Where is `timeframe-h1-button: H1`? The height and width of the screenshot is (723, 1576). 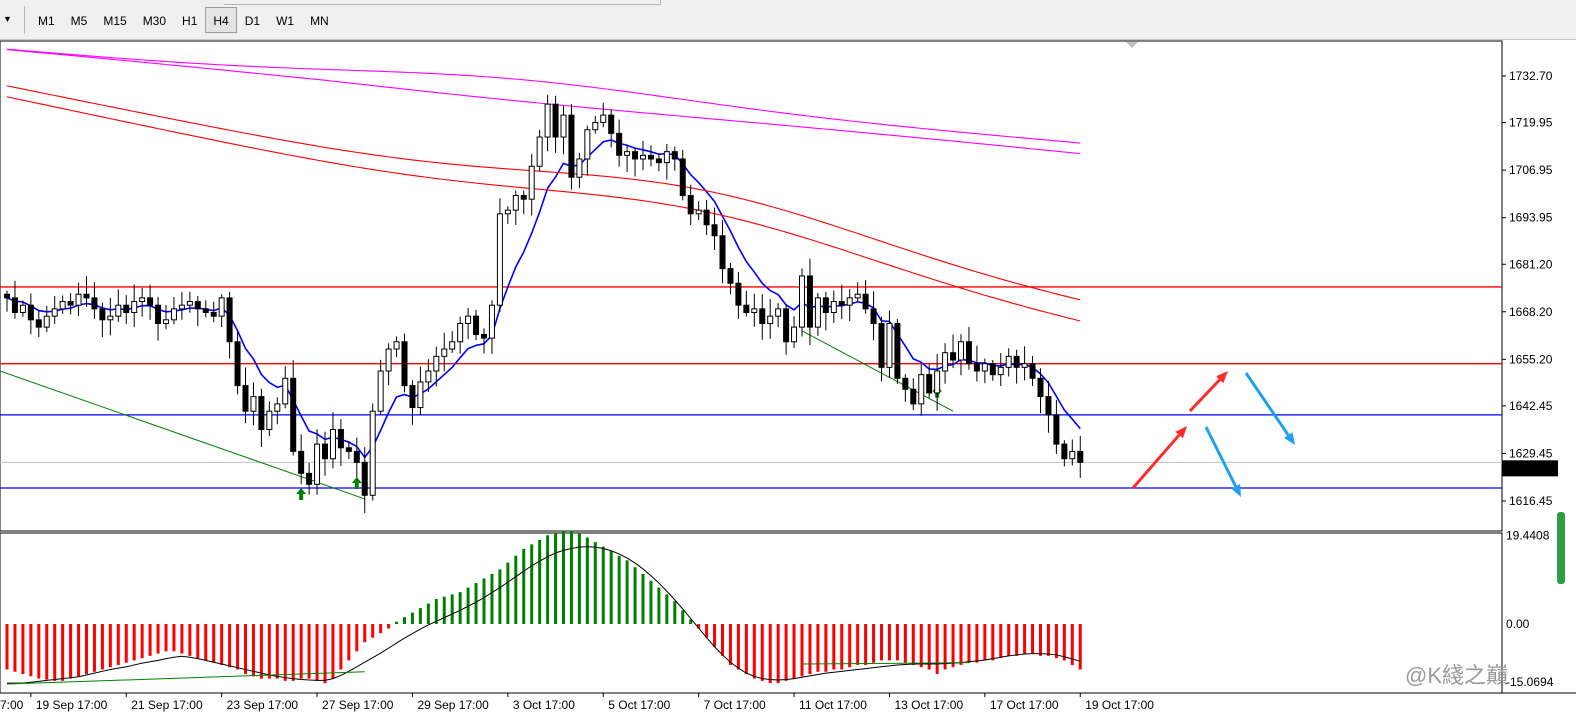
timeframe-h1-button: H1 is located at coordinates (190, 21).